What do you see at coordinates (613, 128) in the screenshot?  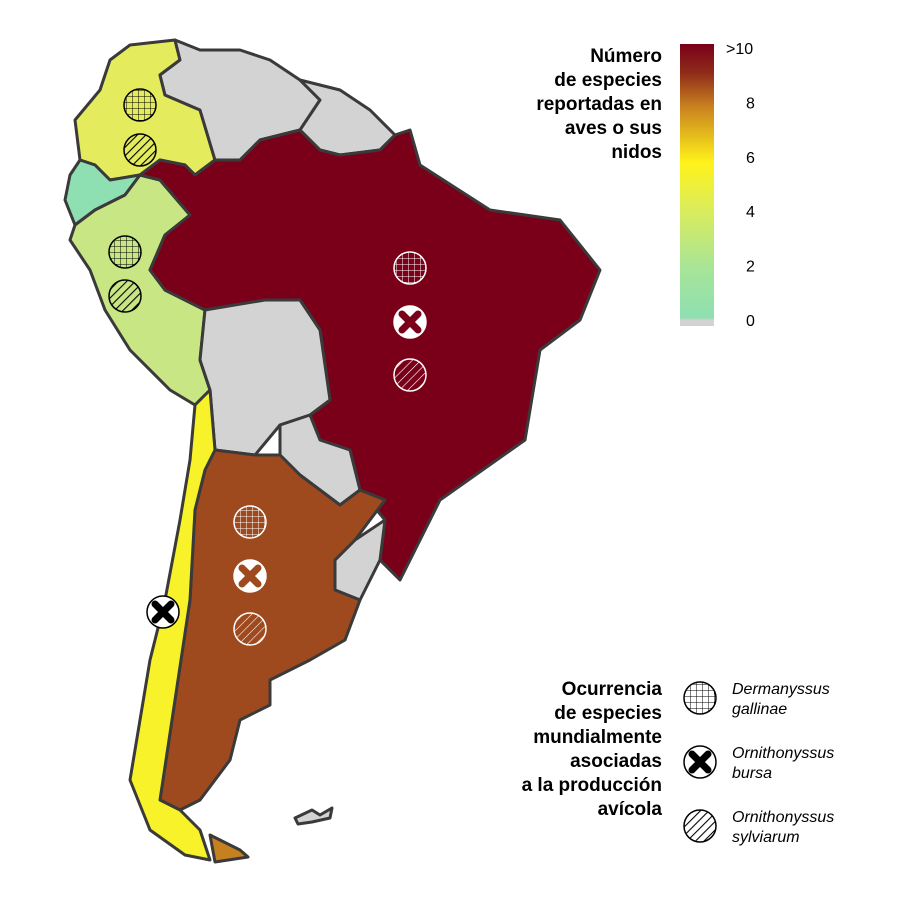 I see `colorbar-title: aves o sus` at bounding box center [613, 128].